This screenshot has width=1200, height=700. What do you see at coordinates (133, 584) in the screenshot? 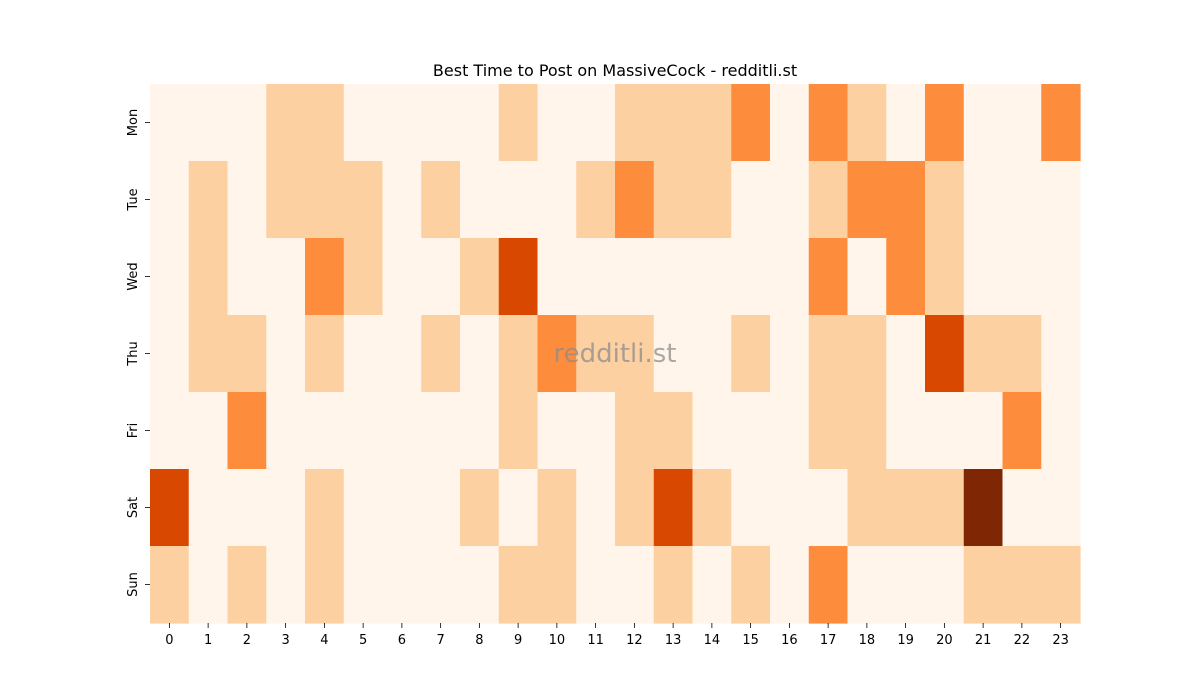
I see `y-tick-label: Sun` at bounding box center [133, 584].